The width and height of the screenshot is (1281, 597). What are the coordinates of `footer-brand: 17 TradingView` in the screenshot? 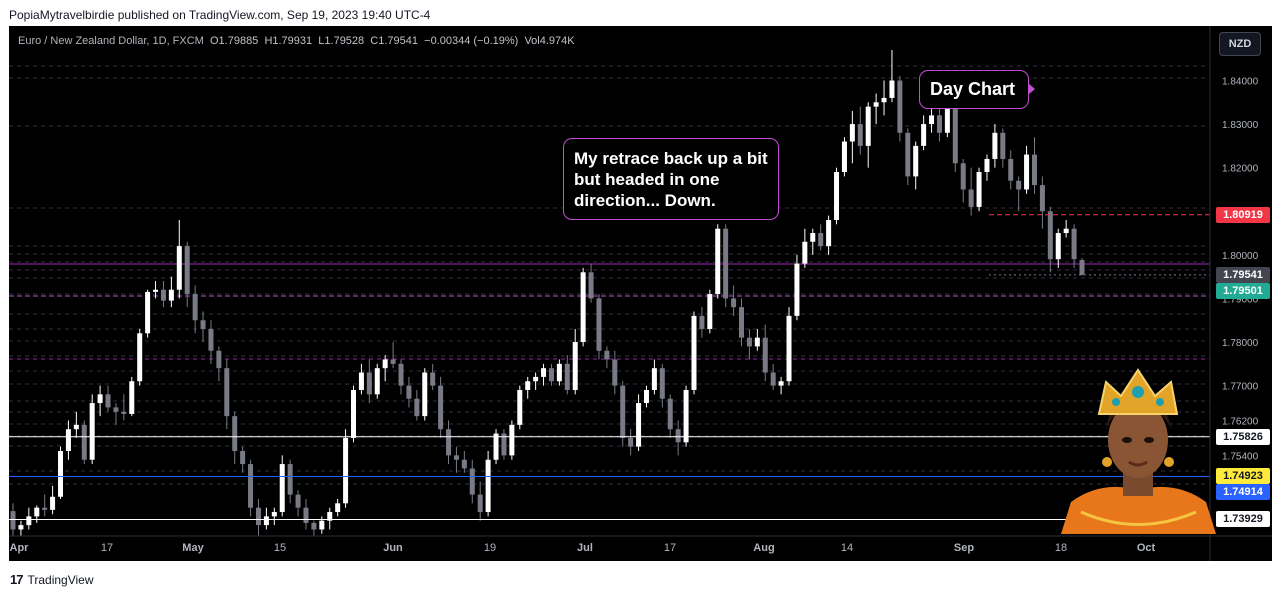 It's located at (52, 579).